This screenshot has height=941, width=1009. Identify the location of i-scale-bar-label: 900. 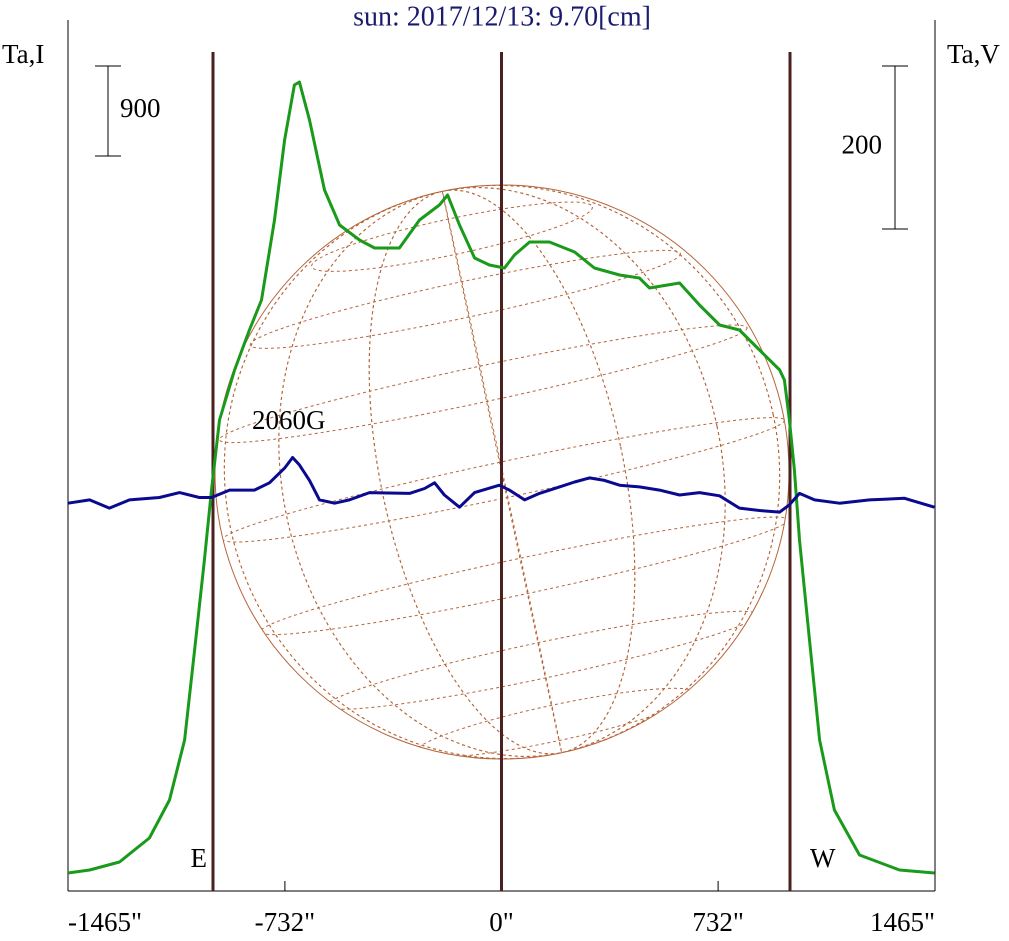
(140, 108).